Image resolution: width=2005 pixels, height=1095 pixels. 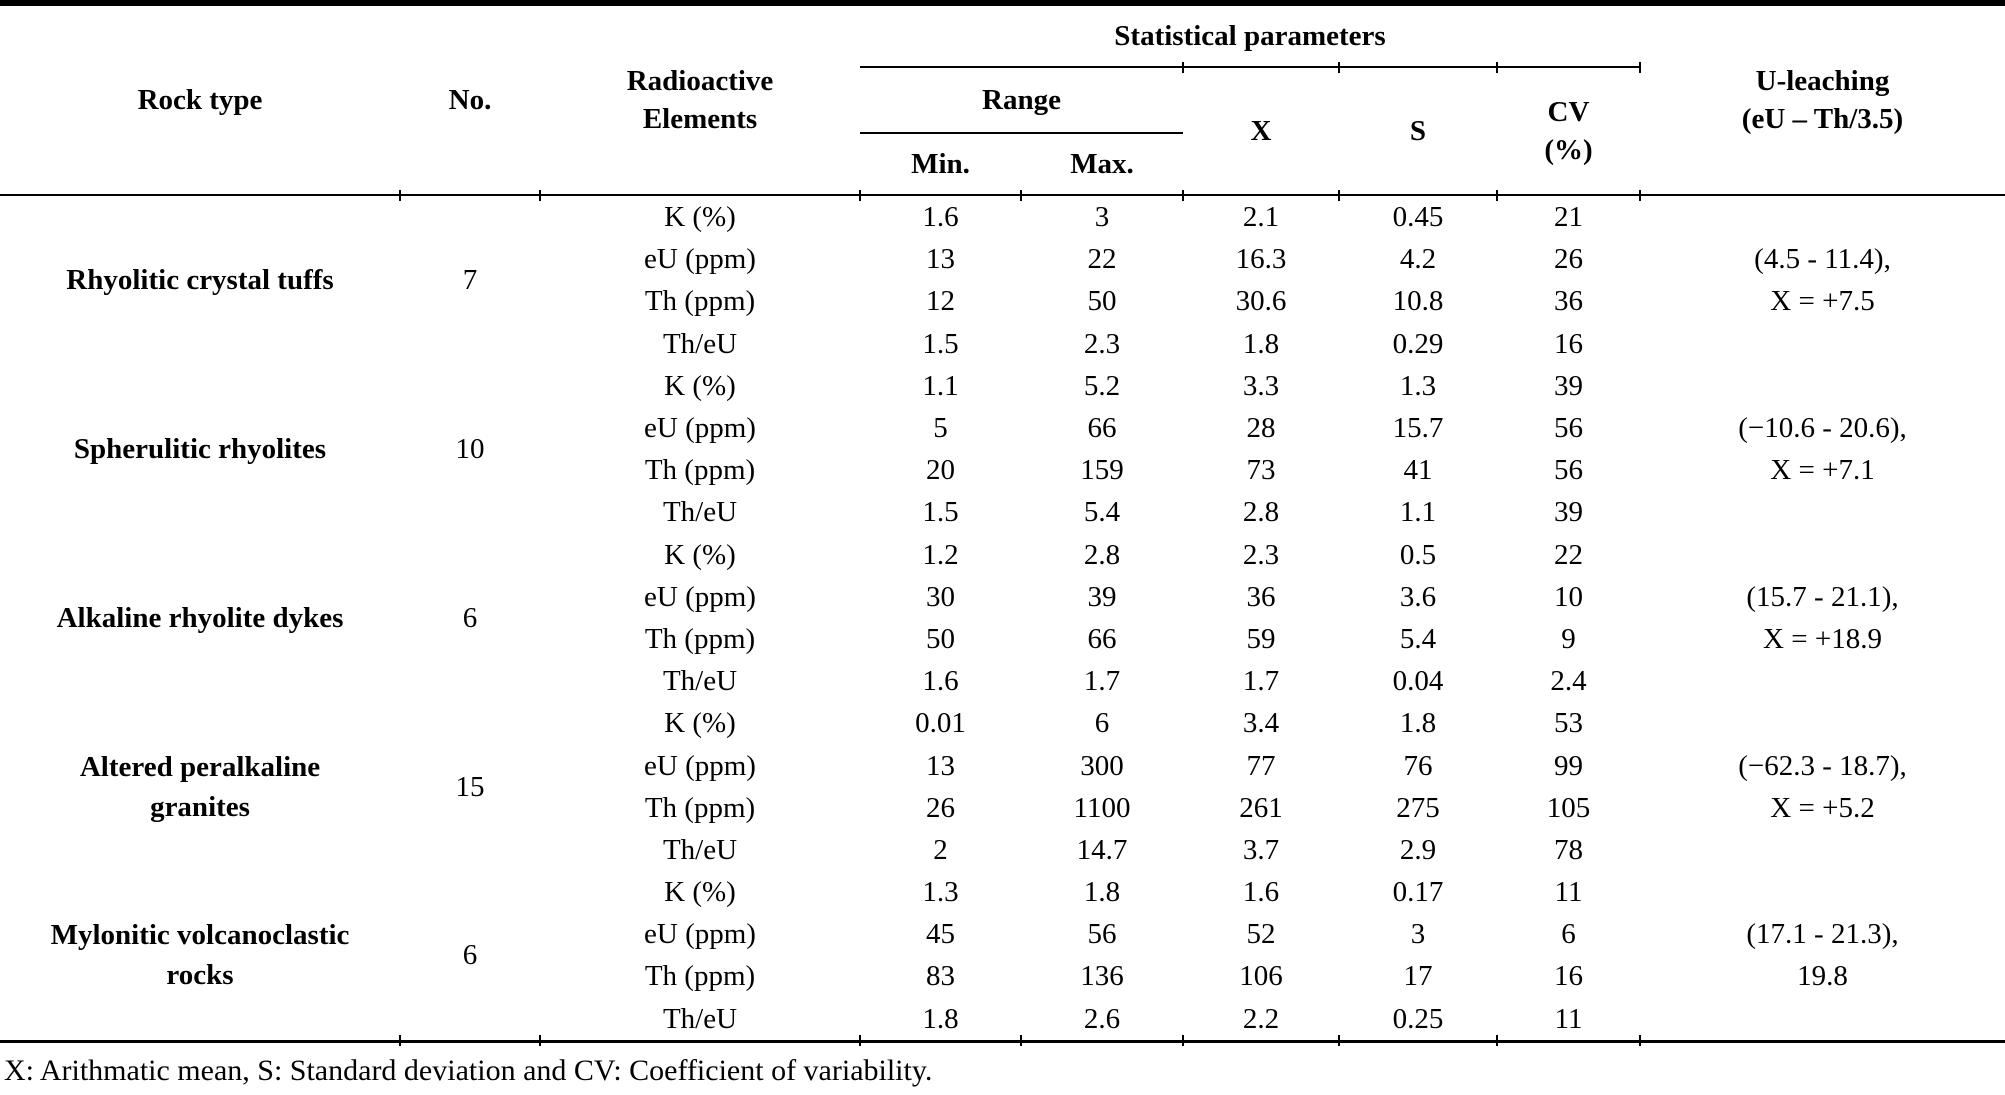 What do you see at coordinates (1418, 343) in the screenshot?
I see `s-value-cell: 0.29` at bounding box center [1418, 343].